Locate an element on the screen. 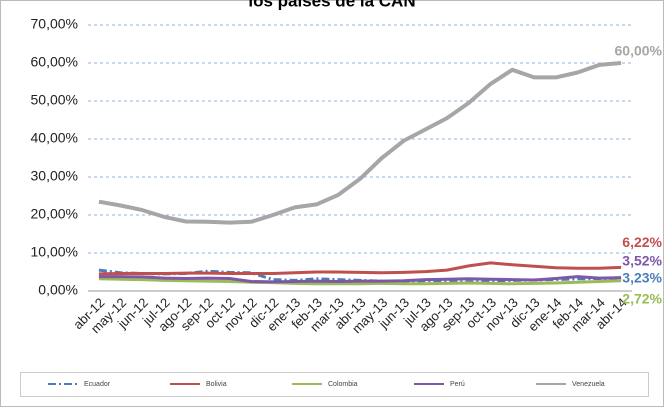  chart-title: los países de la CAN is located at coordinates (331, 5).